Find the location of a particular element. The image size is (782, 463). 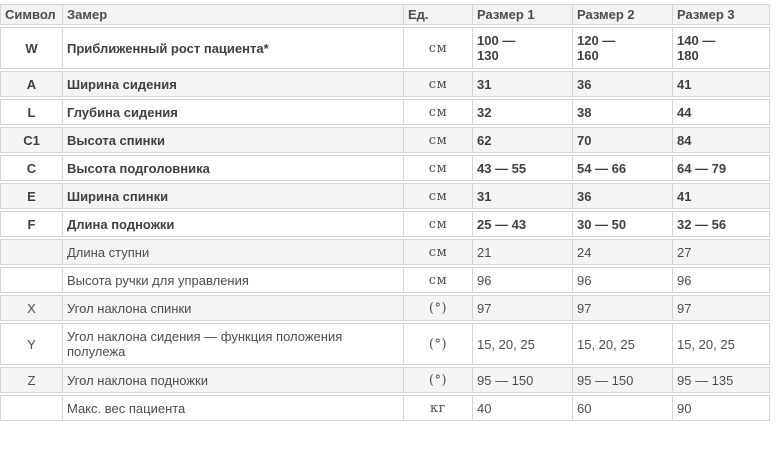

table-row-max-weight: Макс. вес пациента кг 40 60 90 is located at coordinates (385, 408).